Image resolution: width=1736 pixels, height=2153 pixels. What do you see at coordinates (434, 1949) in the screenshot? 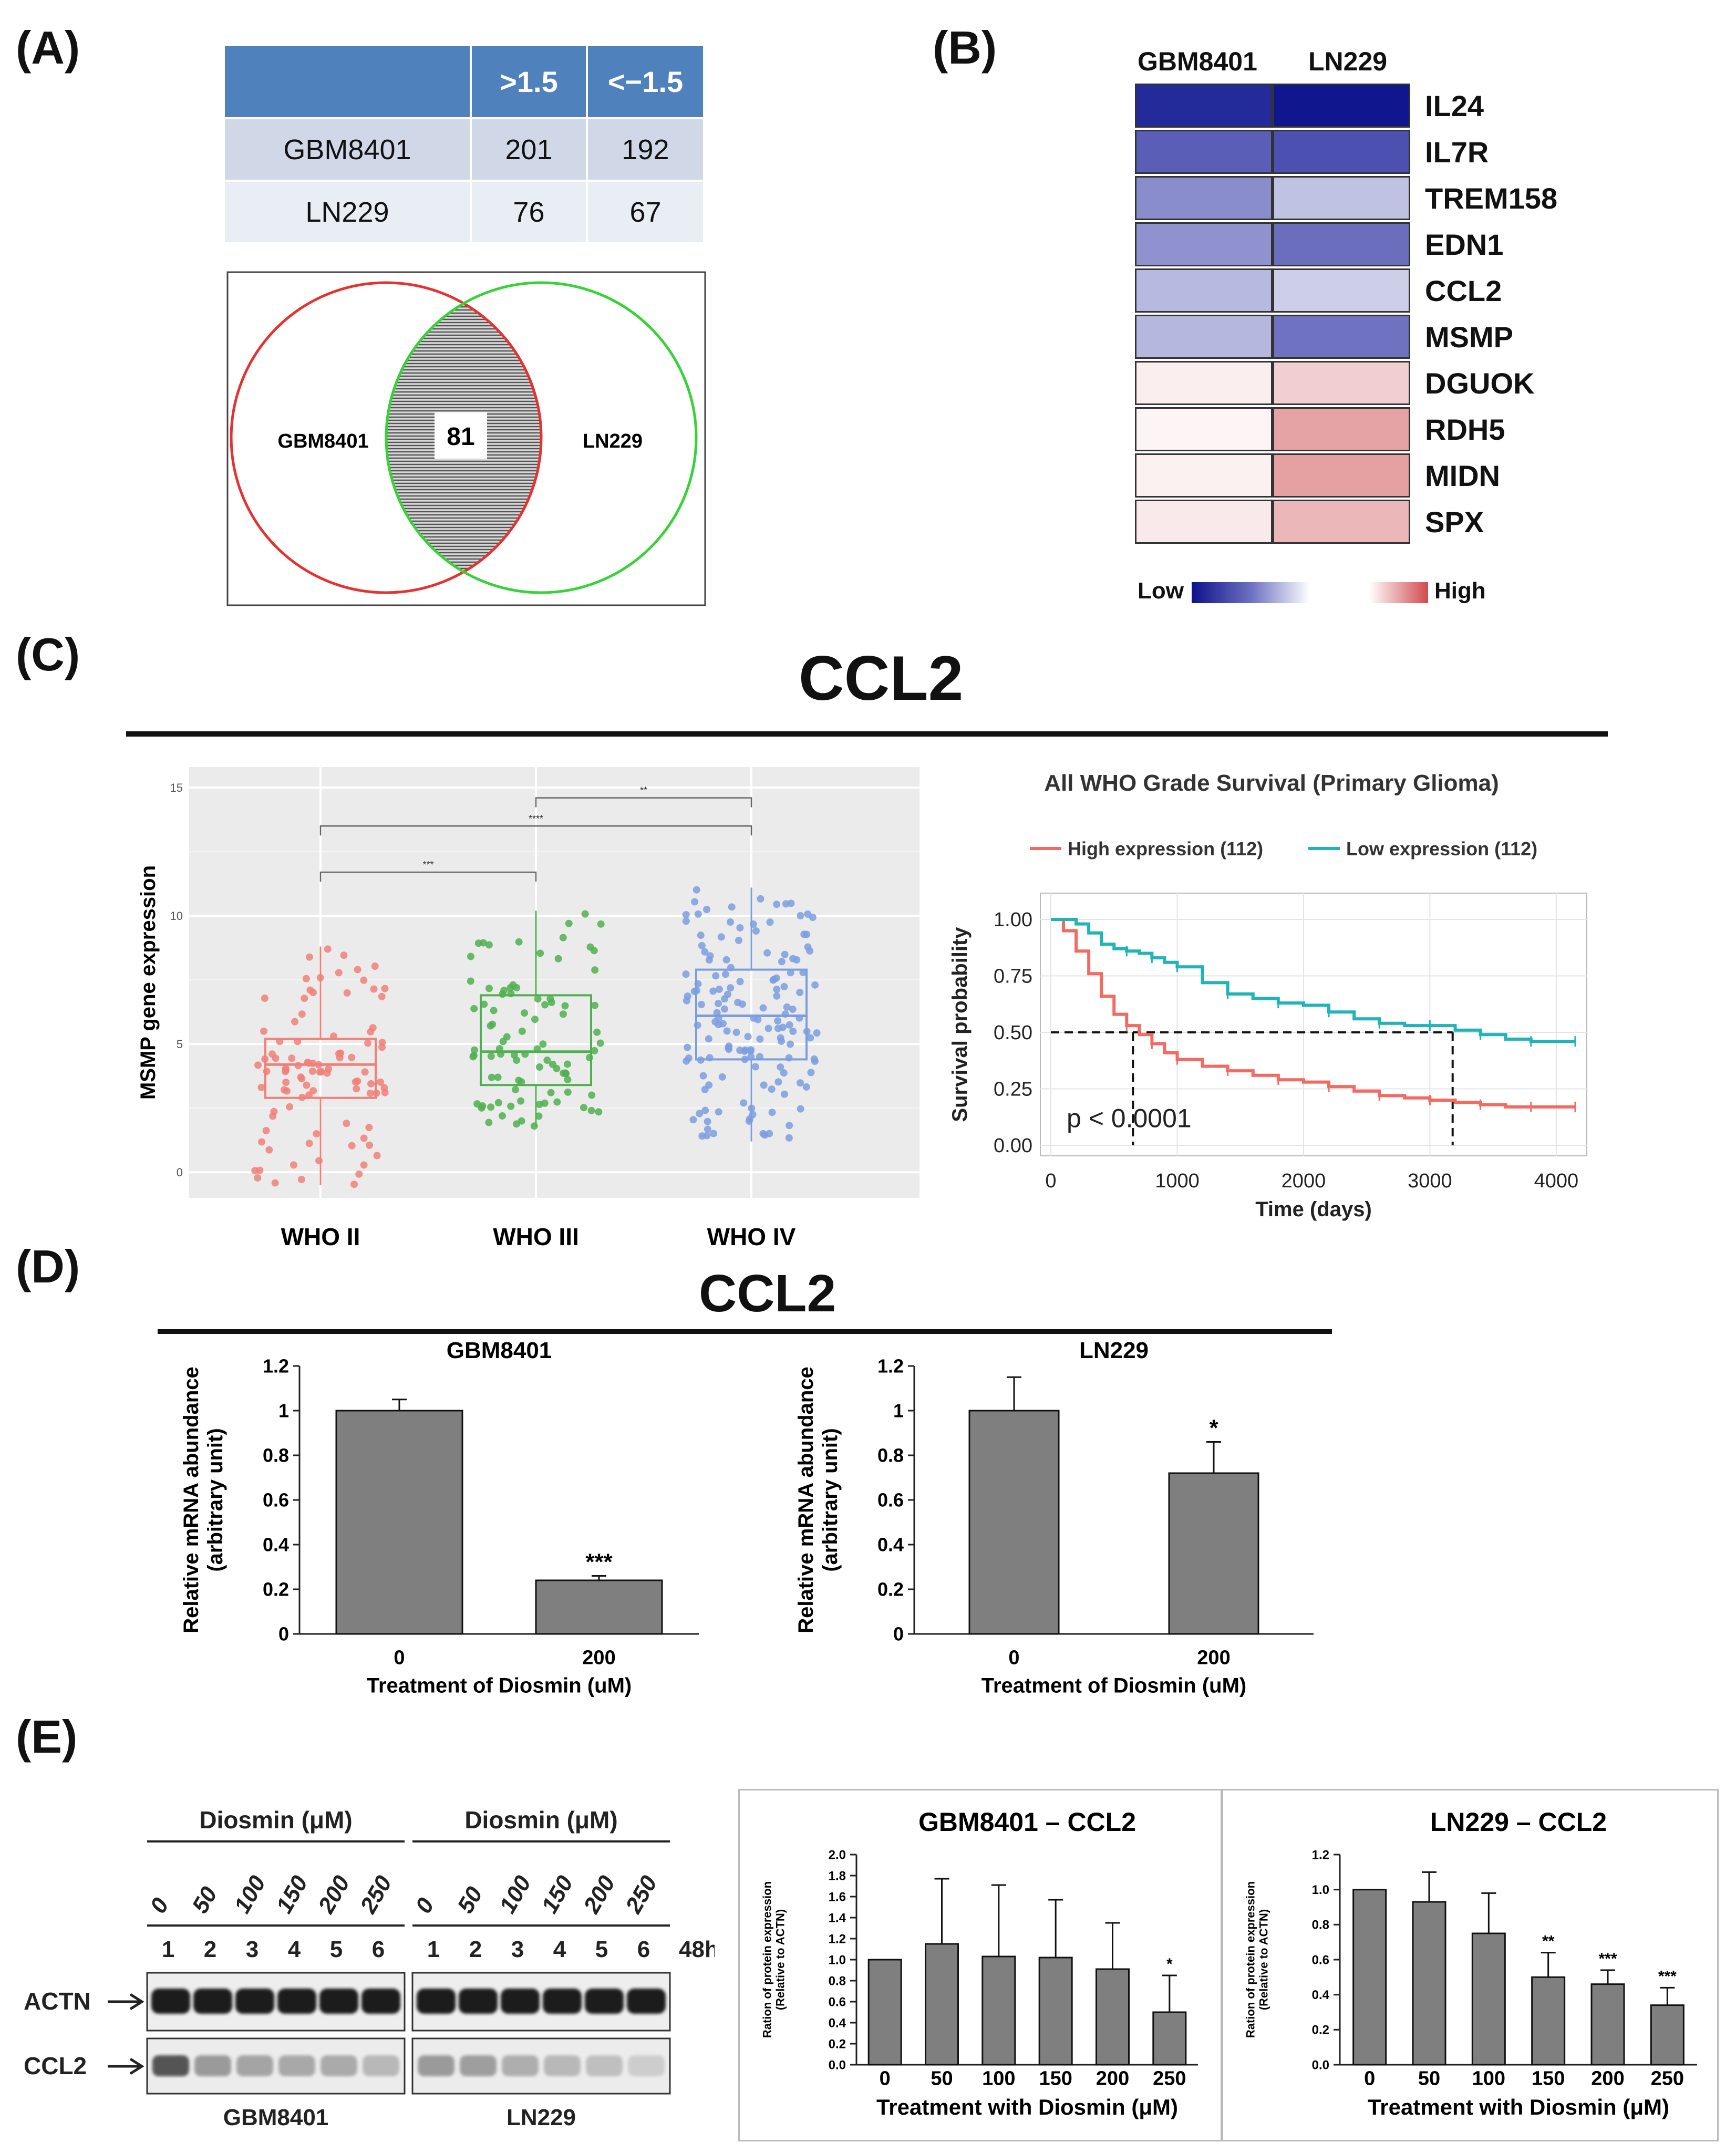
I see `wb-lane-number: 1` at bounding box center [434, 1949].